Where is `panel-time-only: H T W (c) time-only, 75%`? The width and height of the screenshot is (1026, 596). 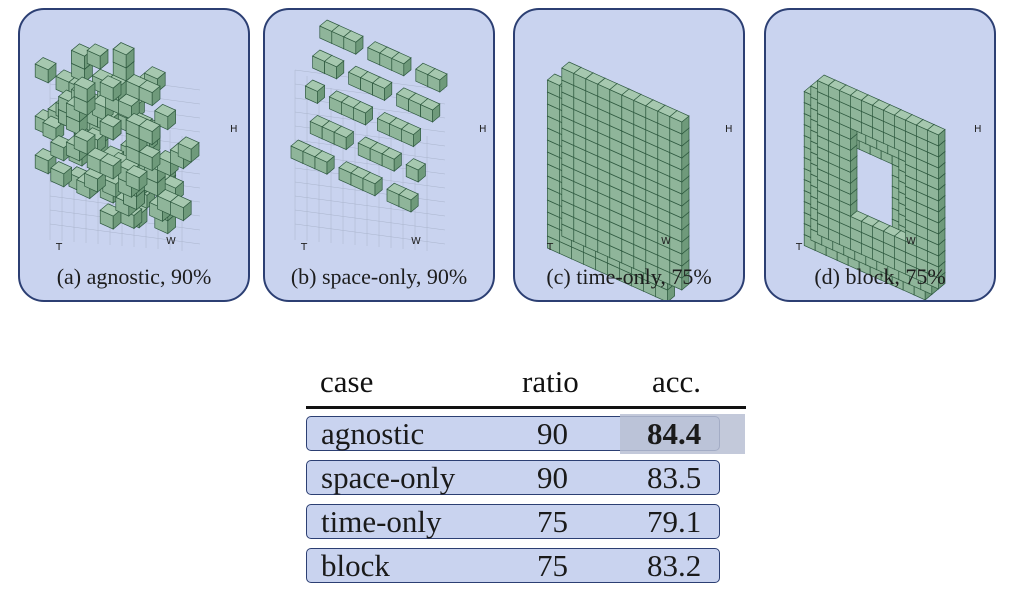 panel-time-only: H T W (c) time-only, 75% is located at coordinates (629, 155).